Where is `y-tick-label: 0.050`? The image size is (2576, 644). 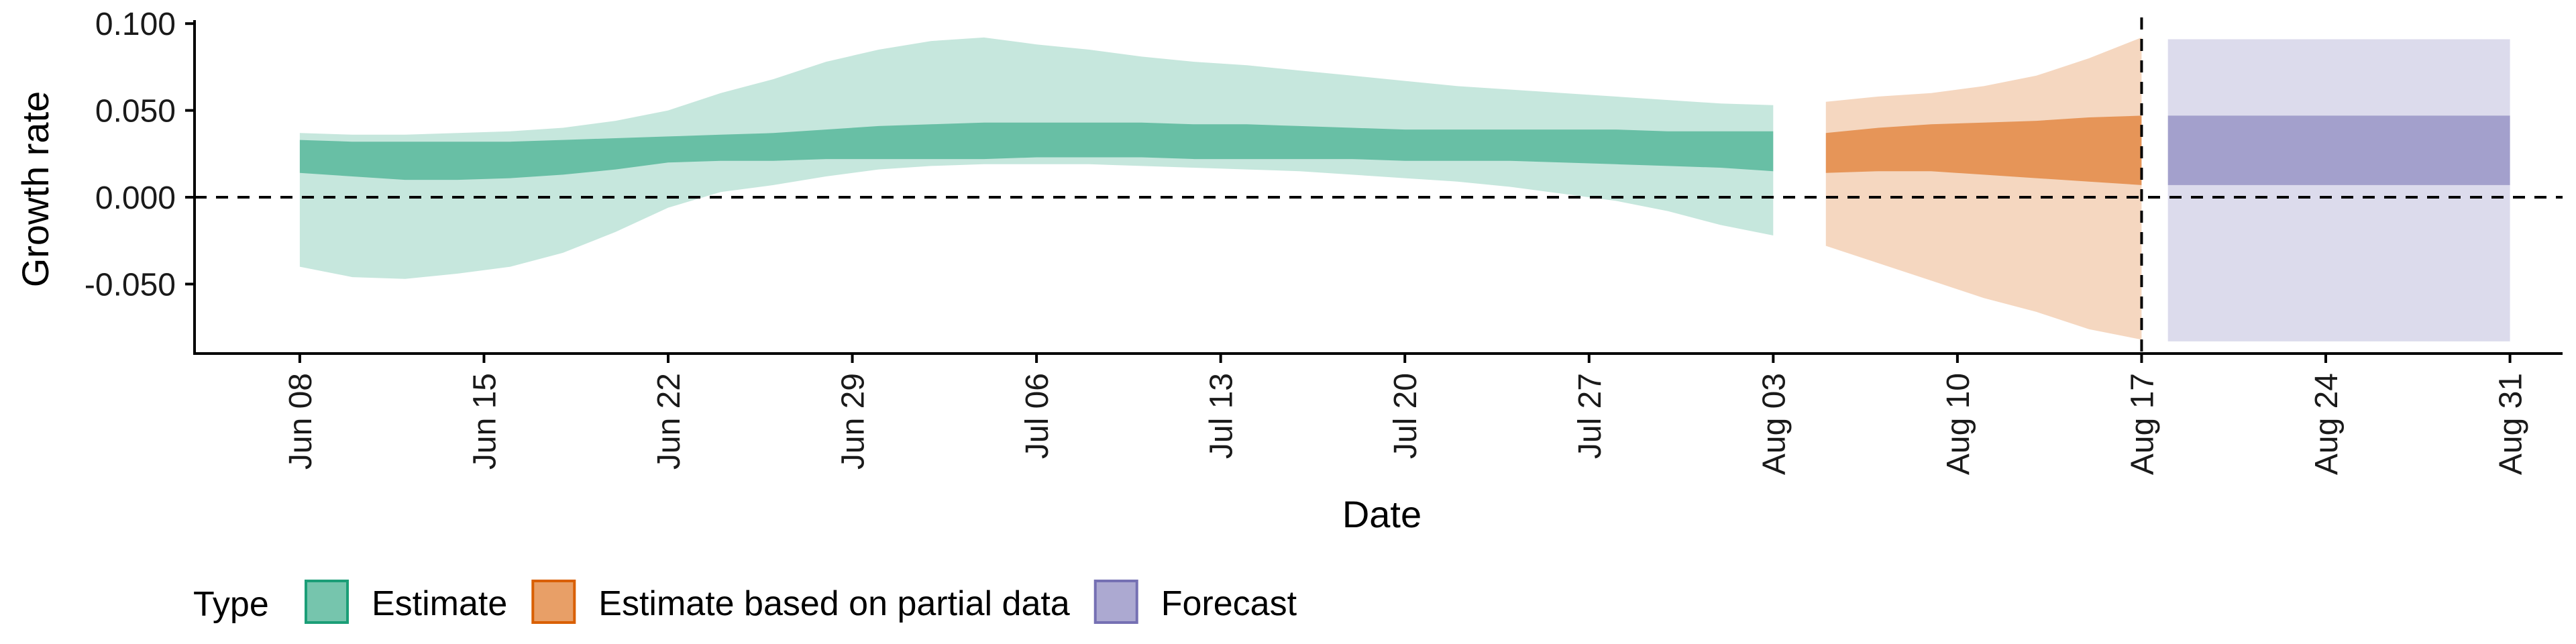
y-tick-label: 0.050 is located at coordinates (135, 111).